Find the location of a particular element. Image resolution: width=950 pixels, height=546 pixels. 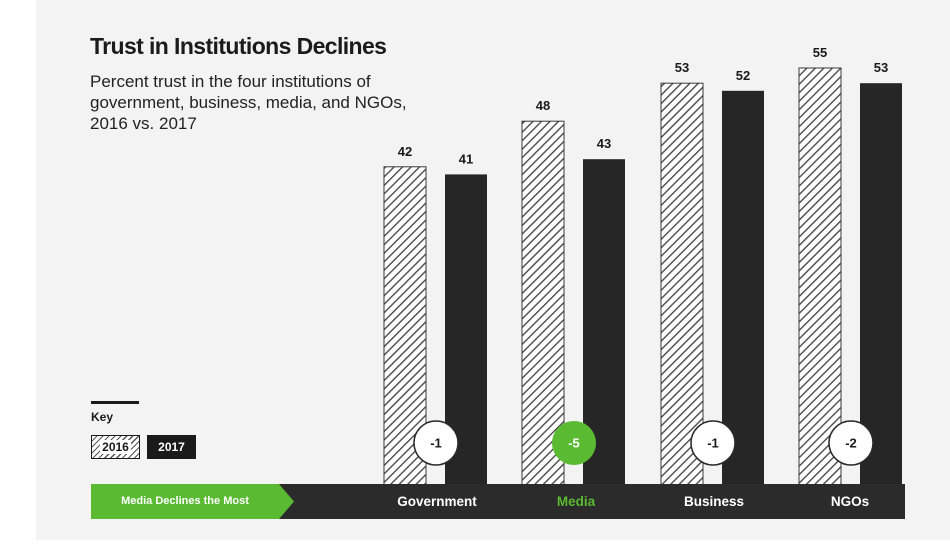

highlight-banner-text: Media Declines the Most is located at coordinates (185, 501).